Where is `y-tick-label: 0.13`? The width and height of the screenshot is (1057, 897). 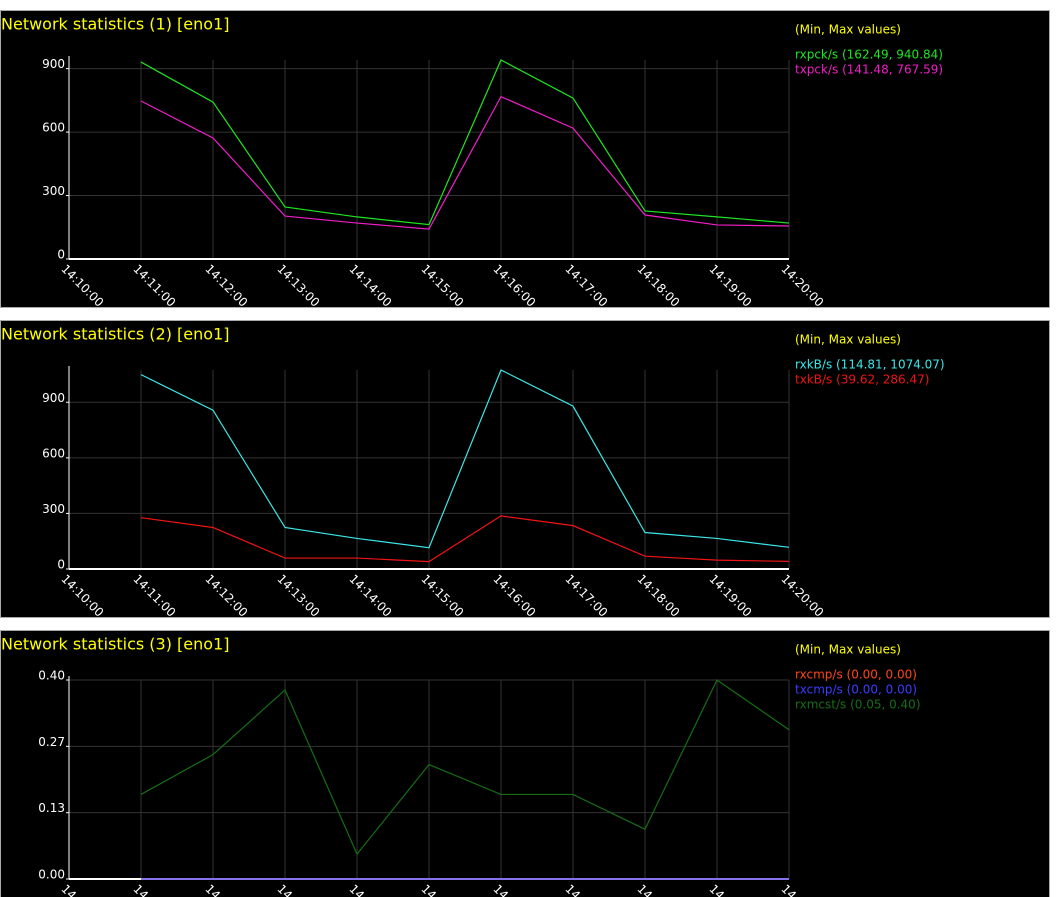 y-tick-label: 0.13 is located at coordinates (51, 808).